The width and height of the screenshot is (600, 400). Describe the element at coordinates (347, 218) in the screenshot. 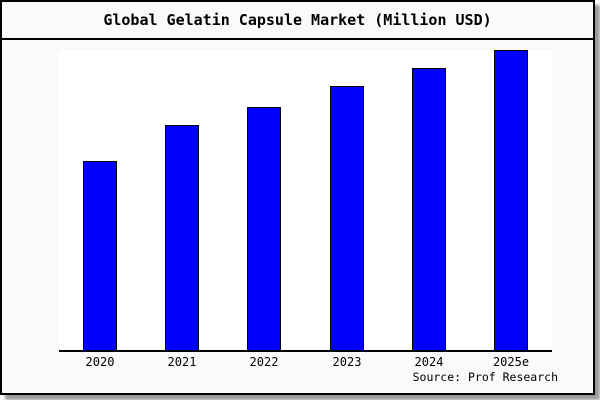

I see `bar-2023` at that location.